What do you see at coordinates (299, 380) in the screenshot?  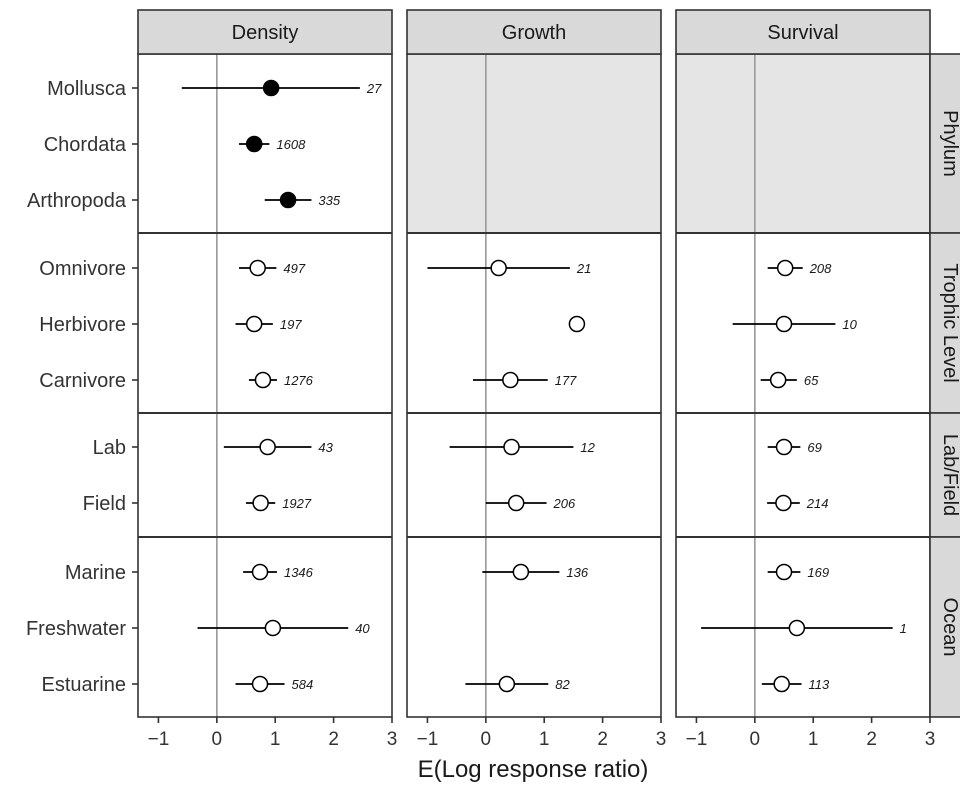 I see `n-label-density-carnivore: 1276` at bounding box center [299, 380].